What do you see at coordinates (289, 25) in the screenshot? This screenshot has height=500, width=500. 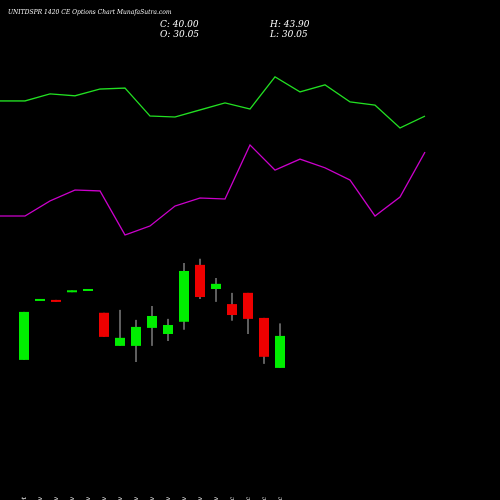 I see `high-info: H: 43.90` at bounding box center [289, 25].